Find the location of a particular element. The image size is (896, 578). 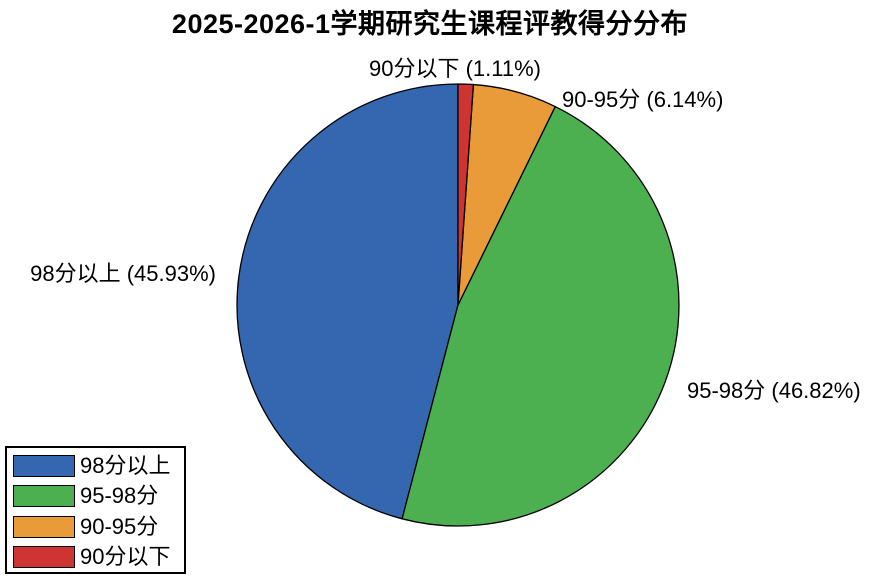

legend-item: 95-98分 is located at coordinates (98, 496).